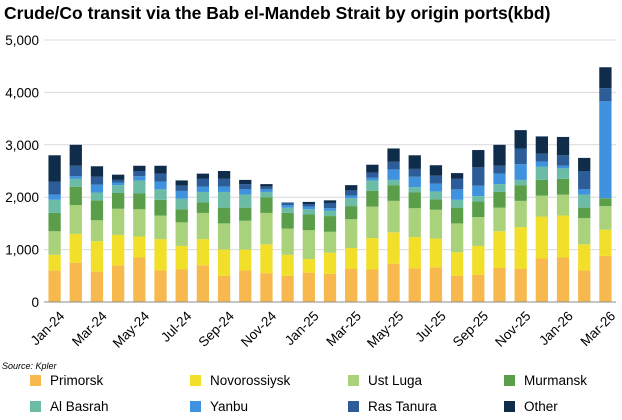  I want to click on bar-segment-ras-tanura: Mar-25 Ras Tanura: 100, so click(351, 193).